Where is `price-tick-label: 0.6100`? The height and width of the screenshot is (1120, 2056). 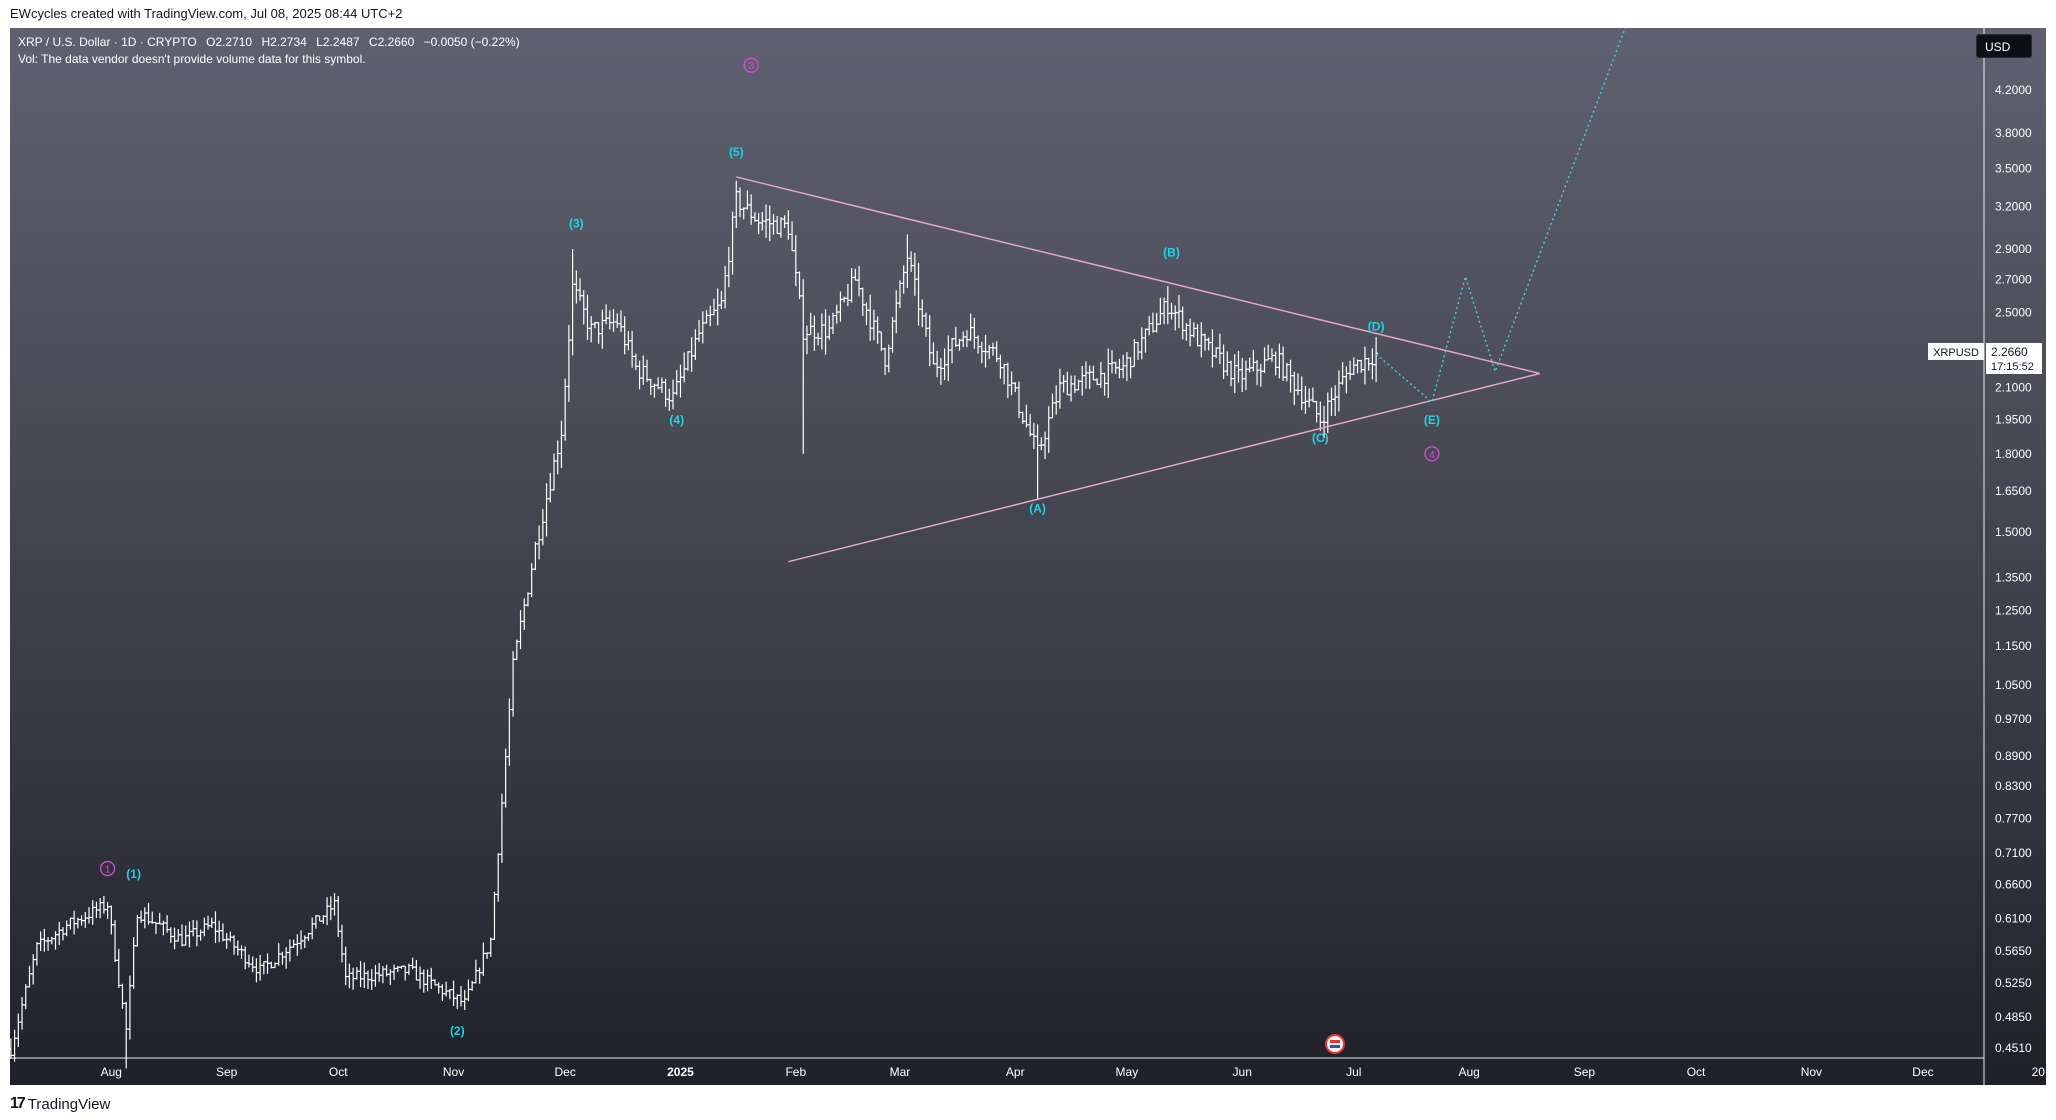
price-tick-label: 0.6100 is located at coordinates (2013, 918).